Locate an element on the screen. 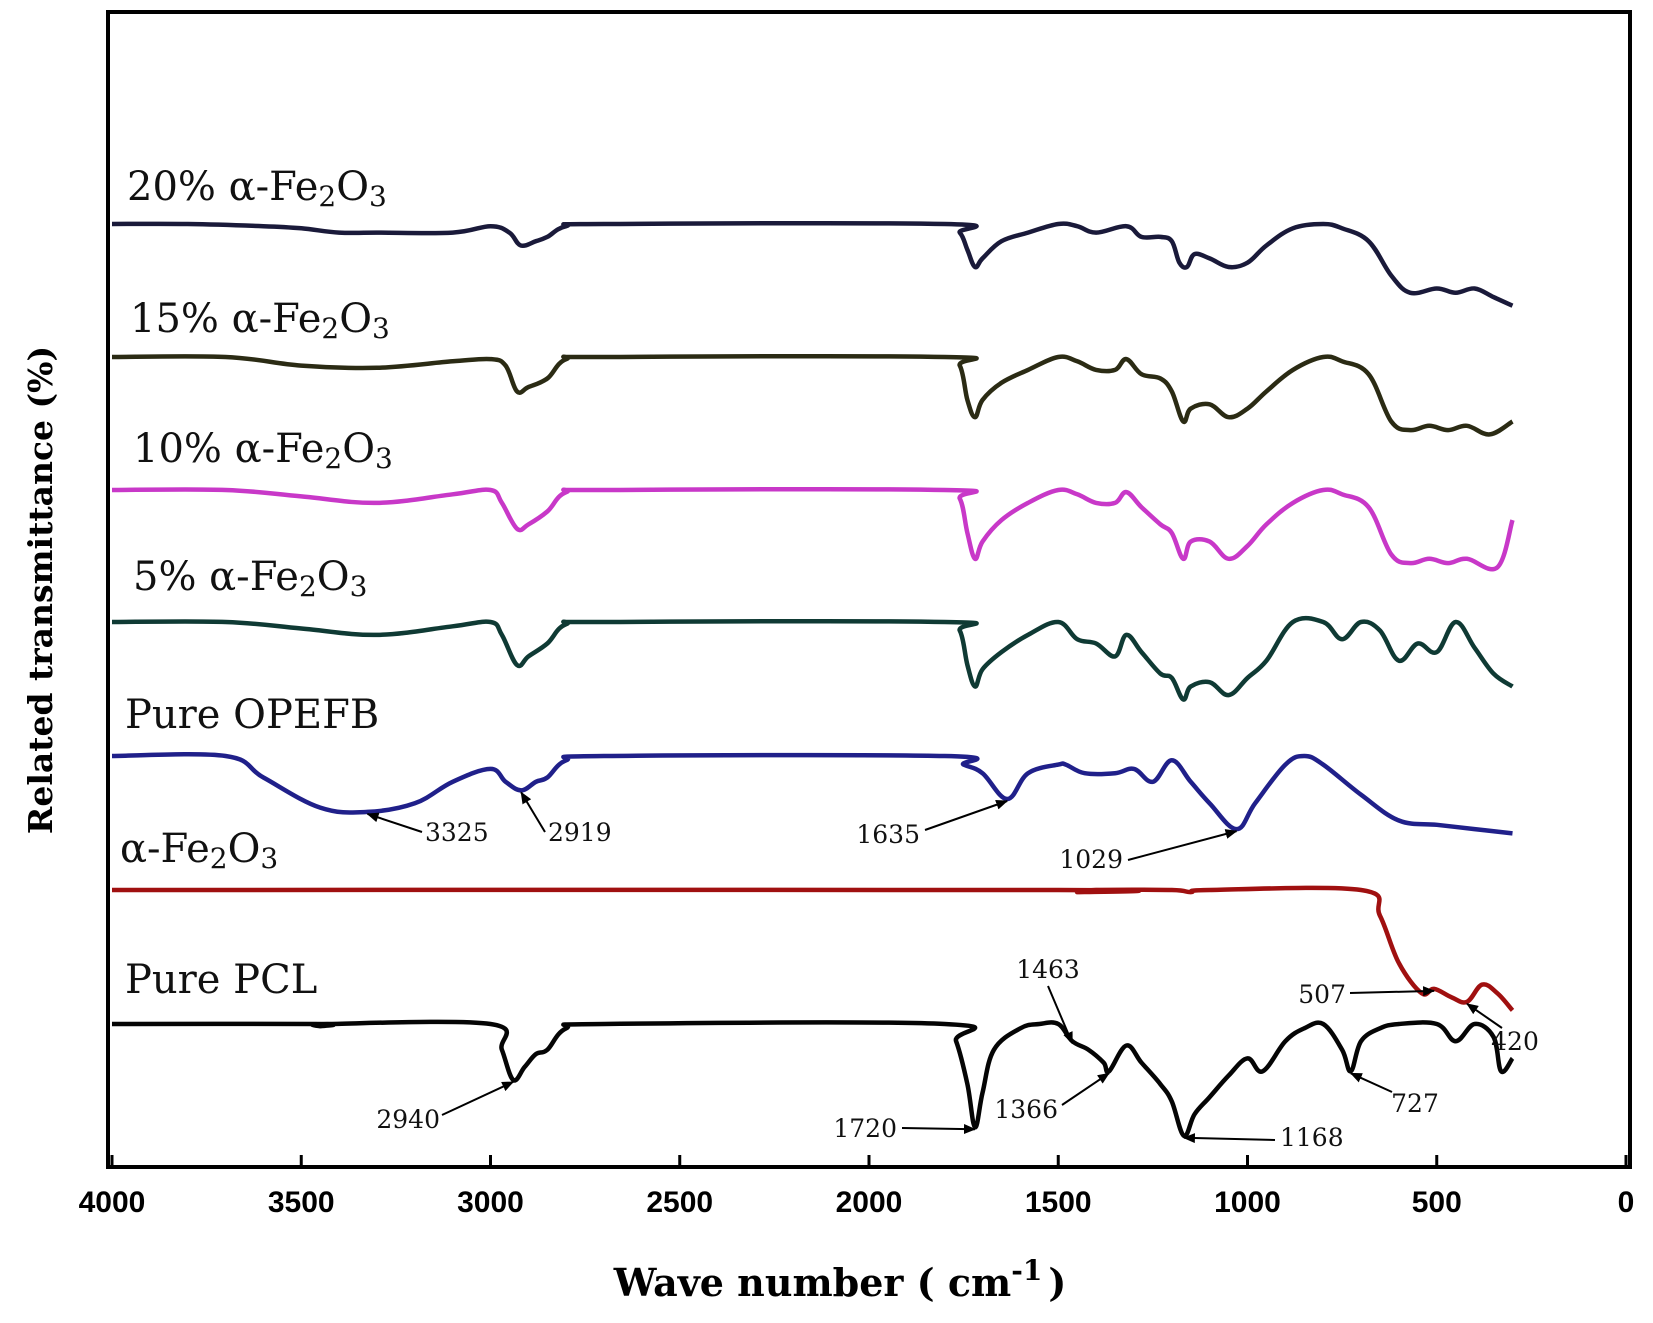 The width and height of the screenshot is (1653, 1323). y-axis-title: Related transmittance (%) is located at coordinates (40, 590).